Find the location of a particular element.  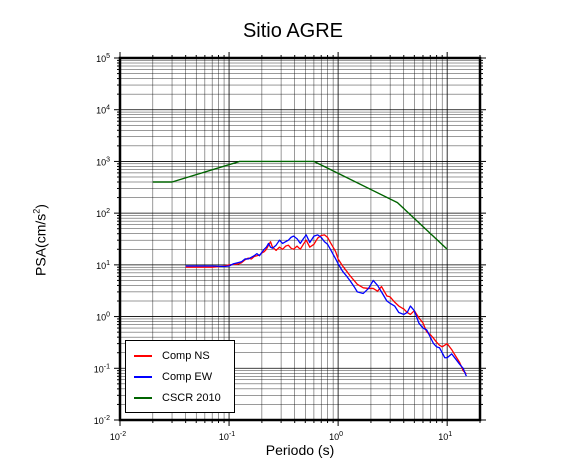

y-axis-label-exponent: 2 is located at coordinates (36, 211).